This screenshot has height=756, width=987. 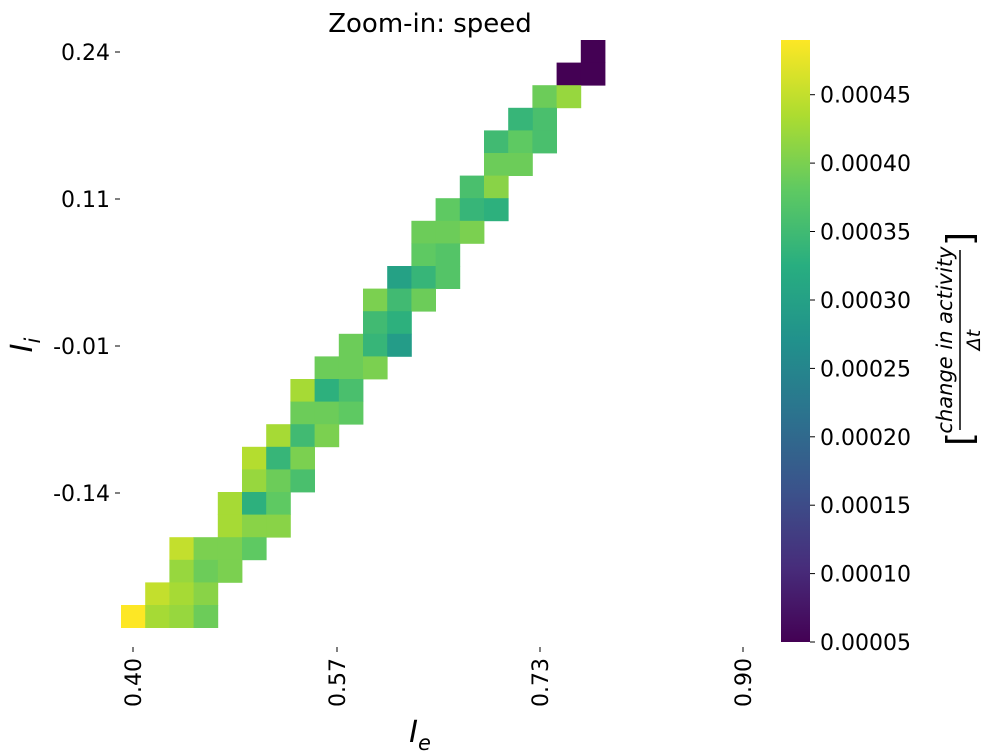 I want to click on colorbar-tick-label: 0.00010, so click(x=865, y=575).